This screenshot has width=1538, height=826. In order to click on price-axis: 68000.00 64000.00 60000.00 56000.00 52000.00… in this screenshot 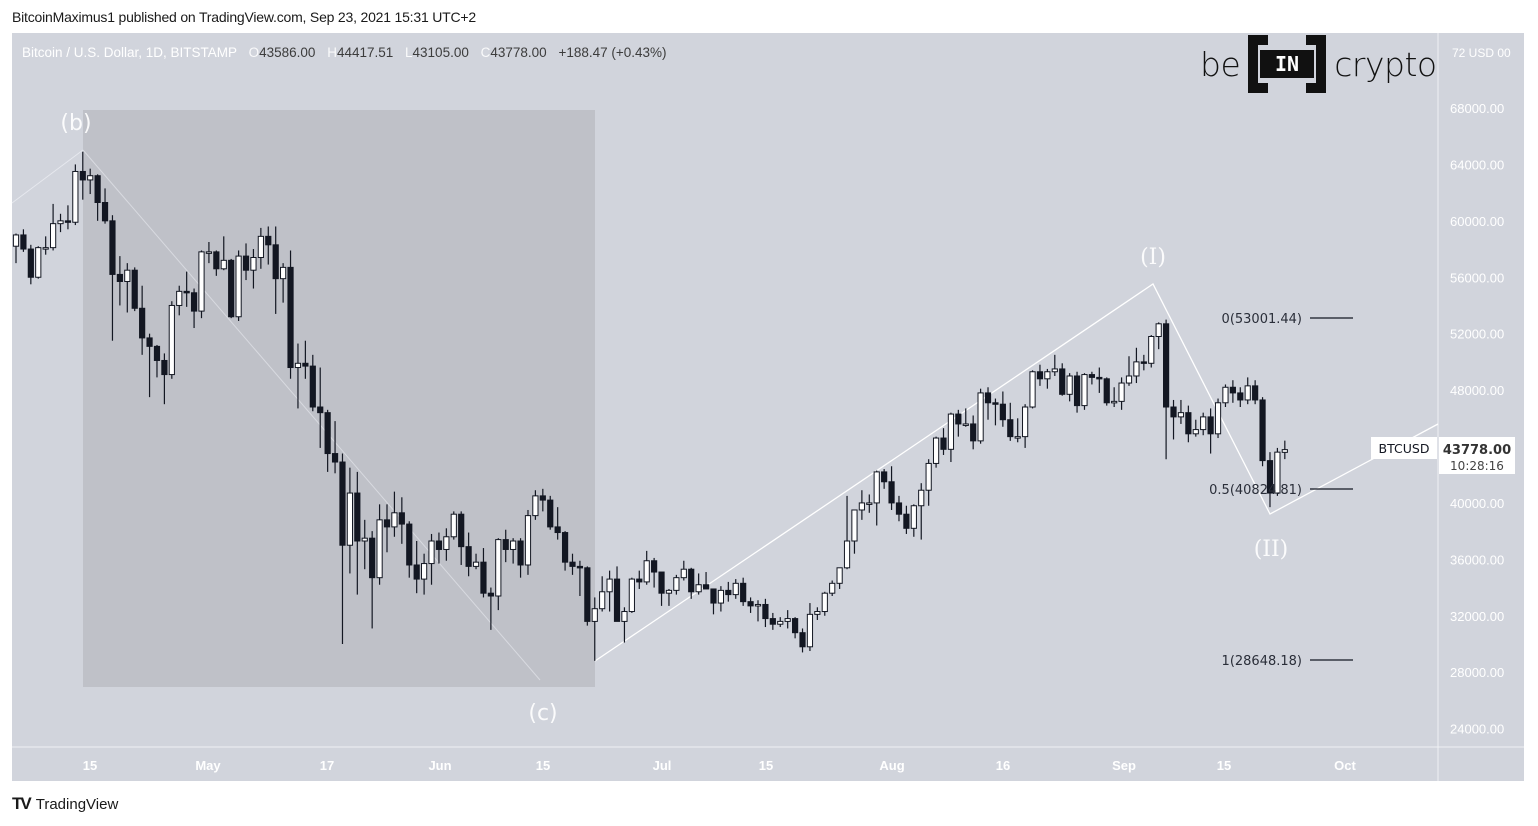, I will do `click(1477, 419)`.